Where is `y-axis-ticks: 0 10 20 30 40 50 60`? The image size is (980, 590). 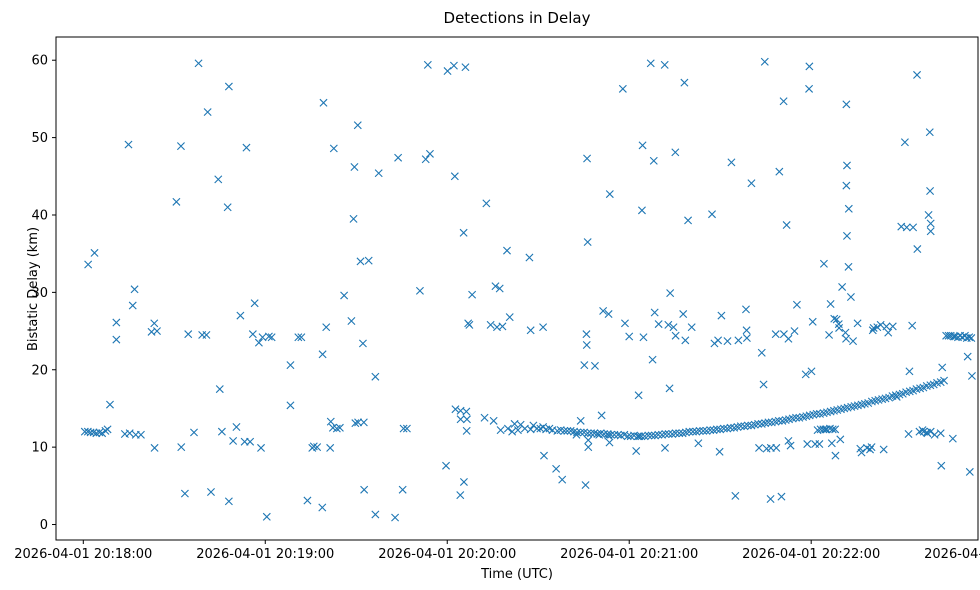 y-axis-ticks: 0 10 20 30 40 50 60 is located at coordinates (43, 293).